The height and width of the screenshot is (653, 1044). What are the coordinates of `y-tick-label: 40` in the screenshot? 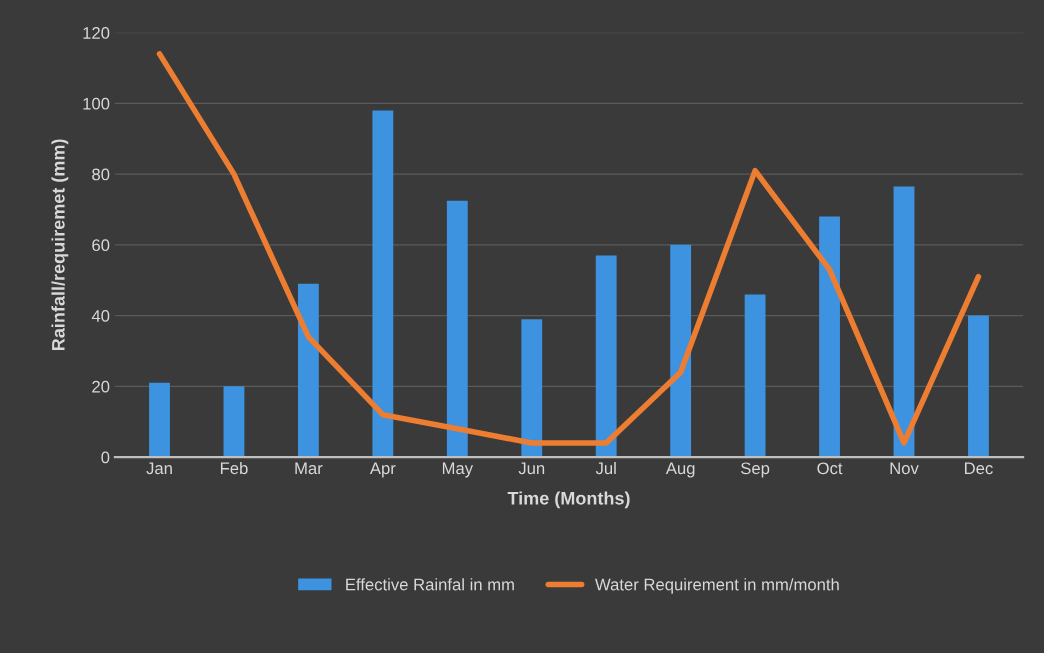 It's located at (100, 316).